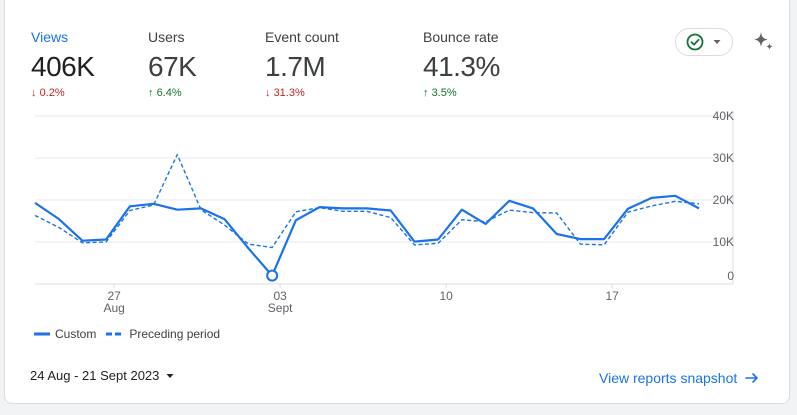 The width and height of the screenshot is (797, 415). Describe the element at coordinates (48, 93) in the screenshot. I see `metric-delta: ↓ 0.2%` at that location.